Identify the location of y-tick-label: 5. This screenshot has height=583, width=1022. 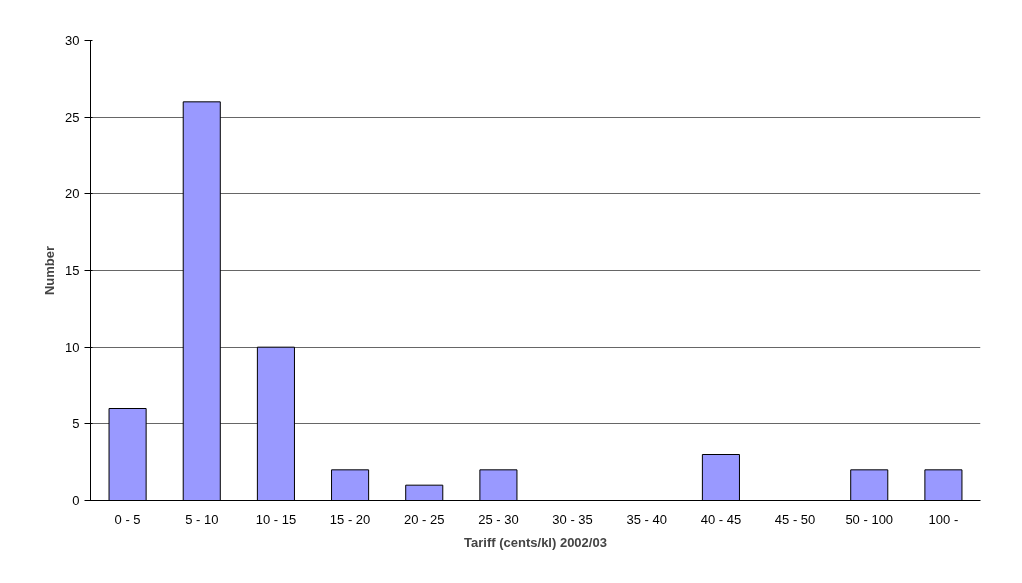
(76, 424).